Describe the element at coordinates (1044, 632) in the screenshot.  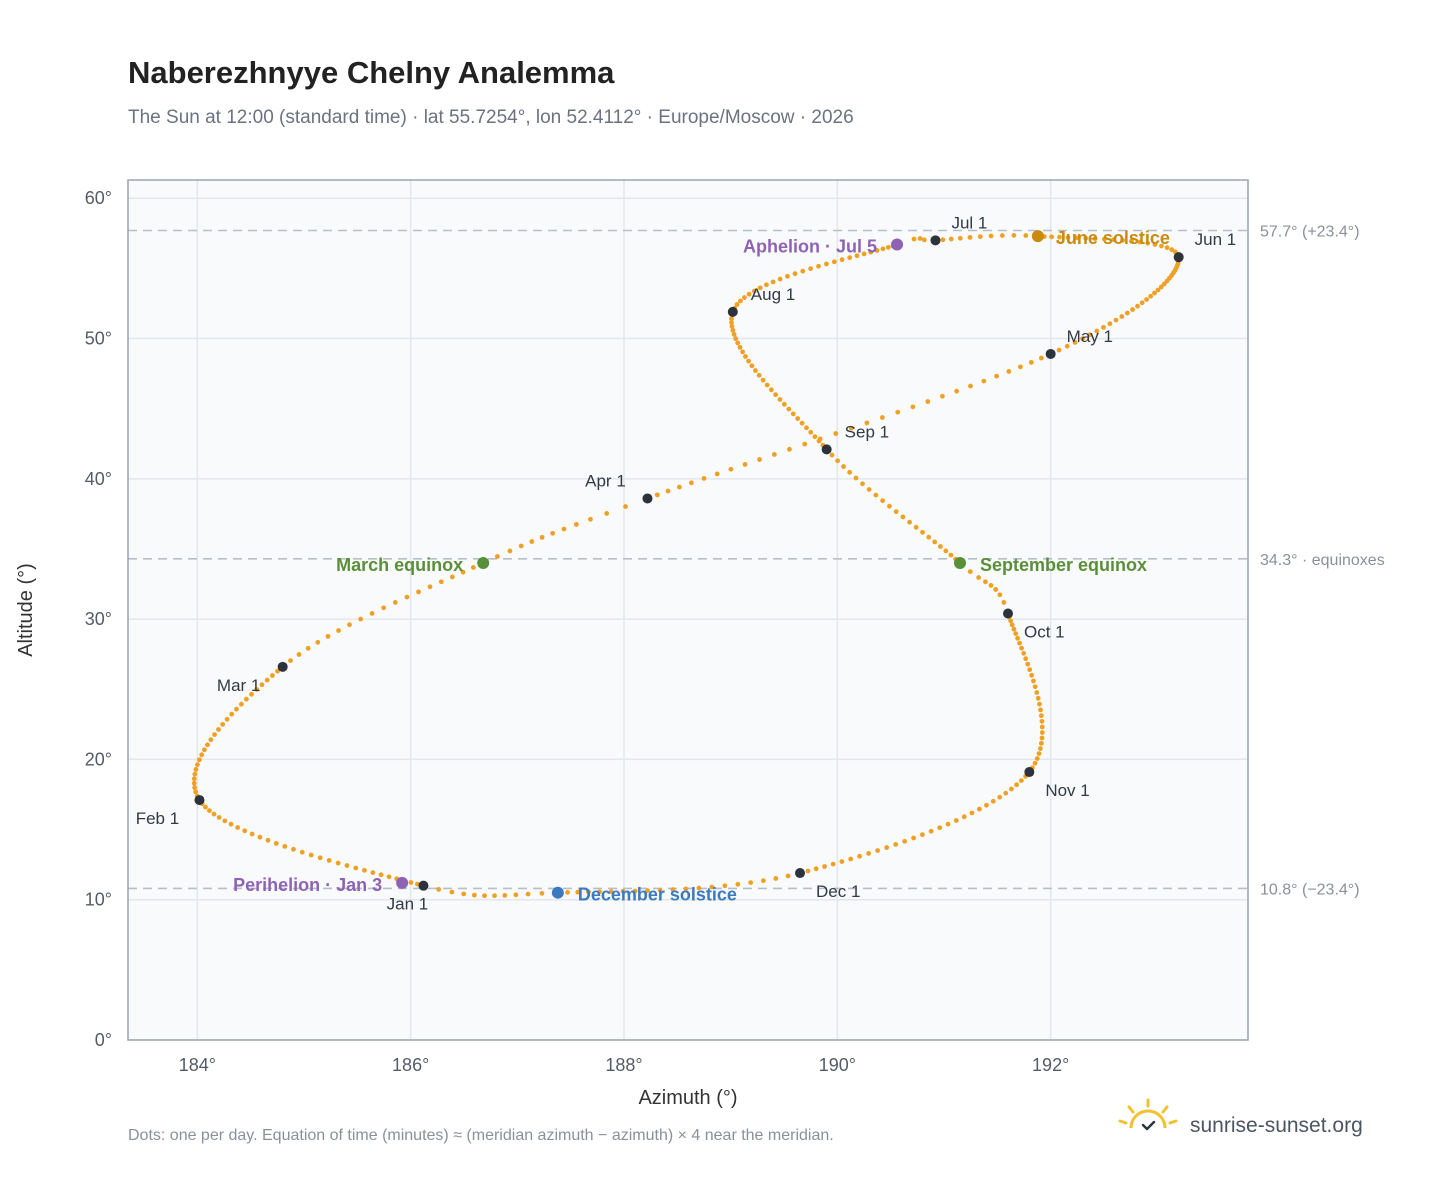
I see `month-label: Oct 1` at that location.